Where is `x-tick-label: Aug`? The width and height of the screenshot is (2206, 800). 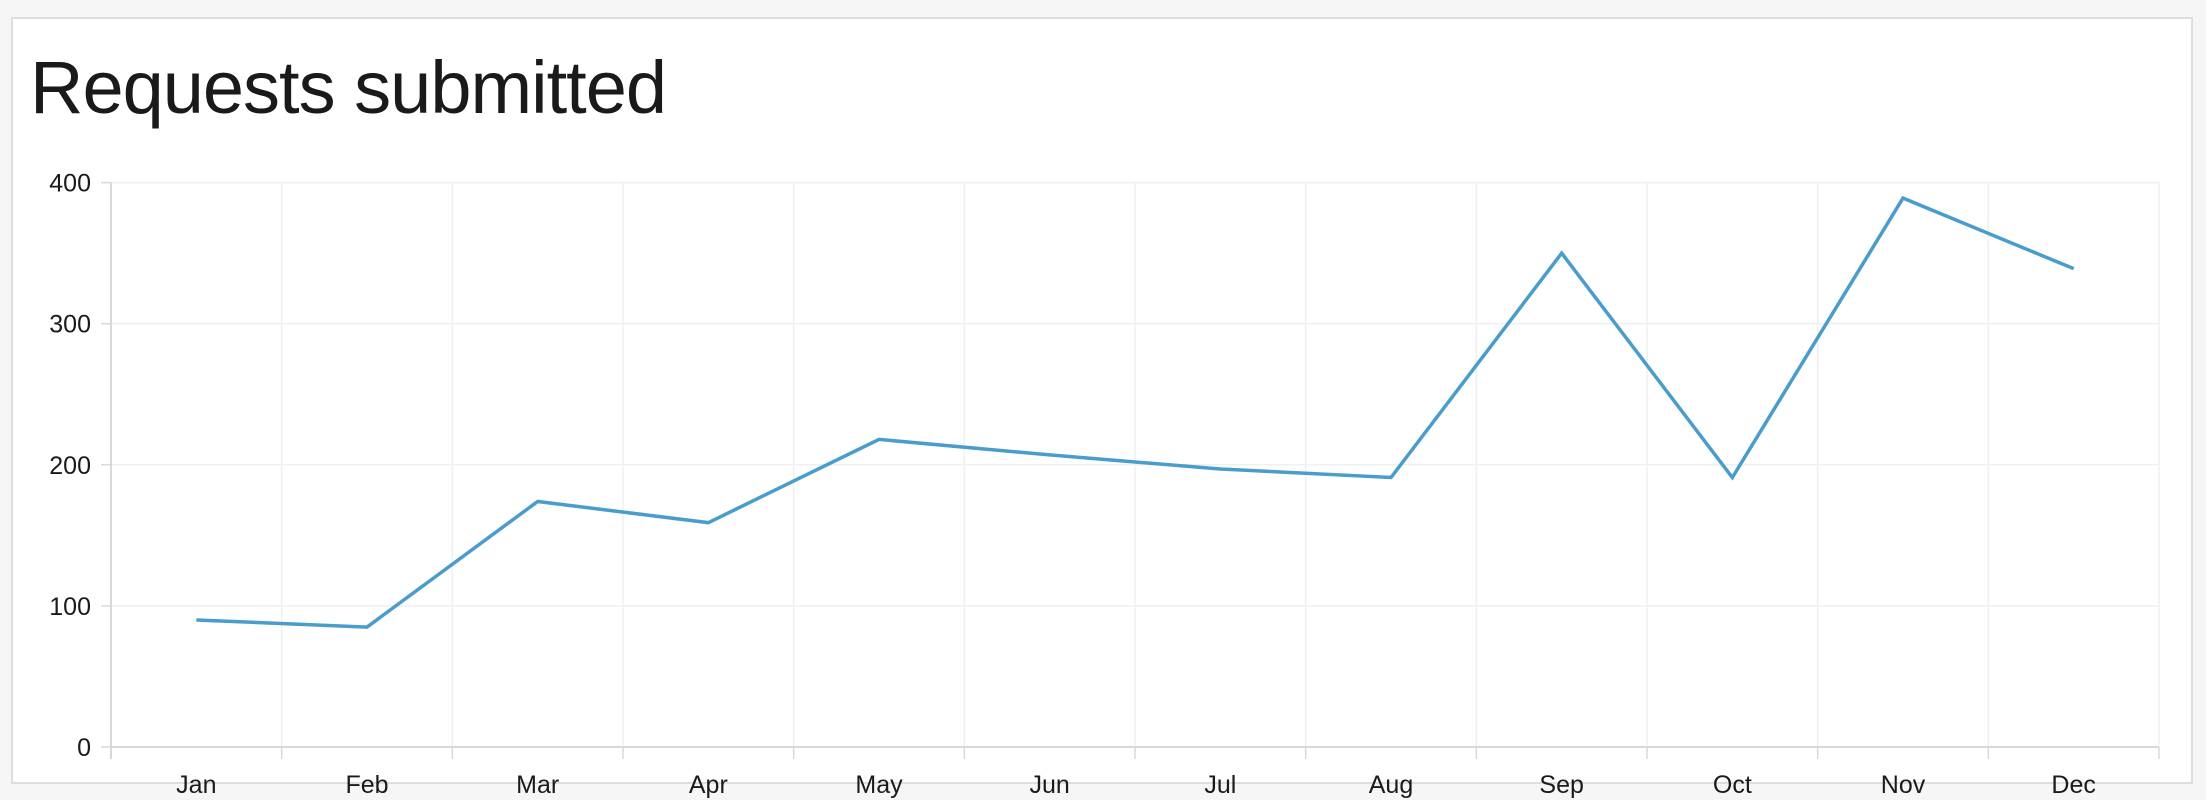 x-tick-label: Aug is located at coordinates (1391, 785).